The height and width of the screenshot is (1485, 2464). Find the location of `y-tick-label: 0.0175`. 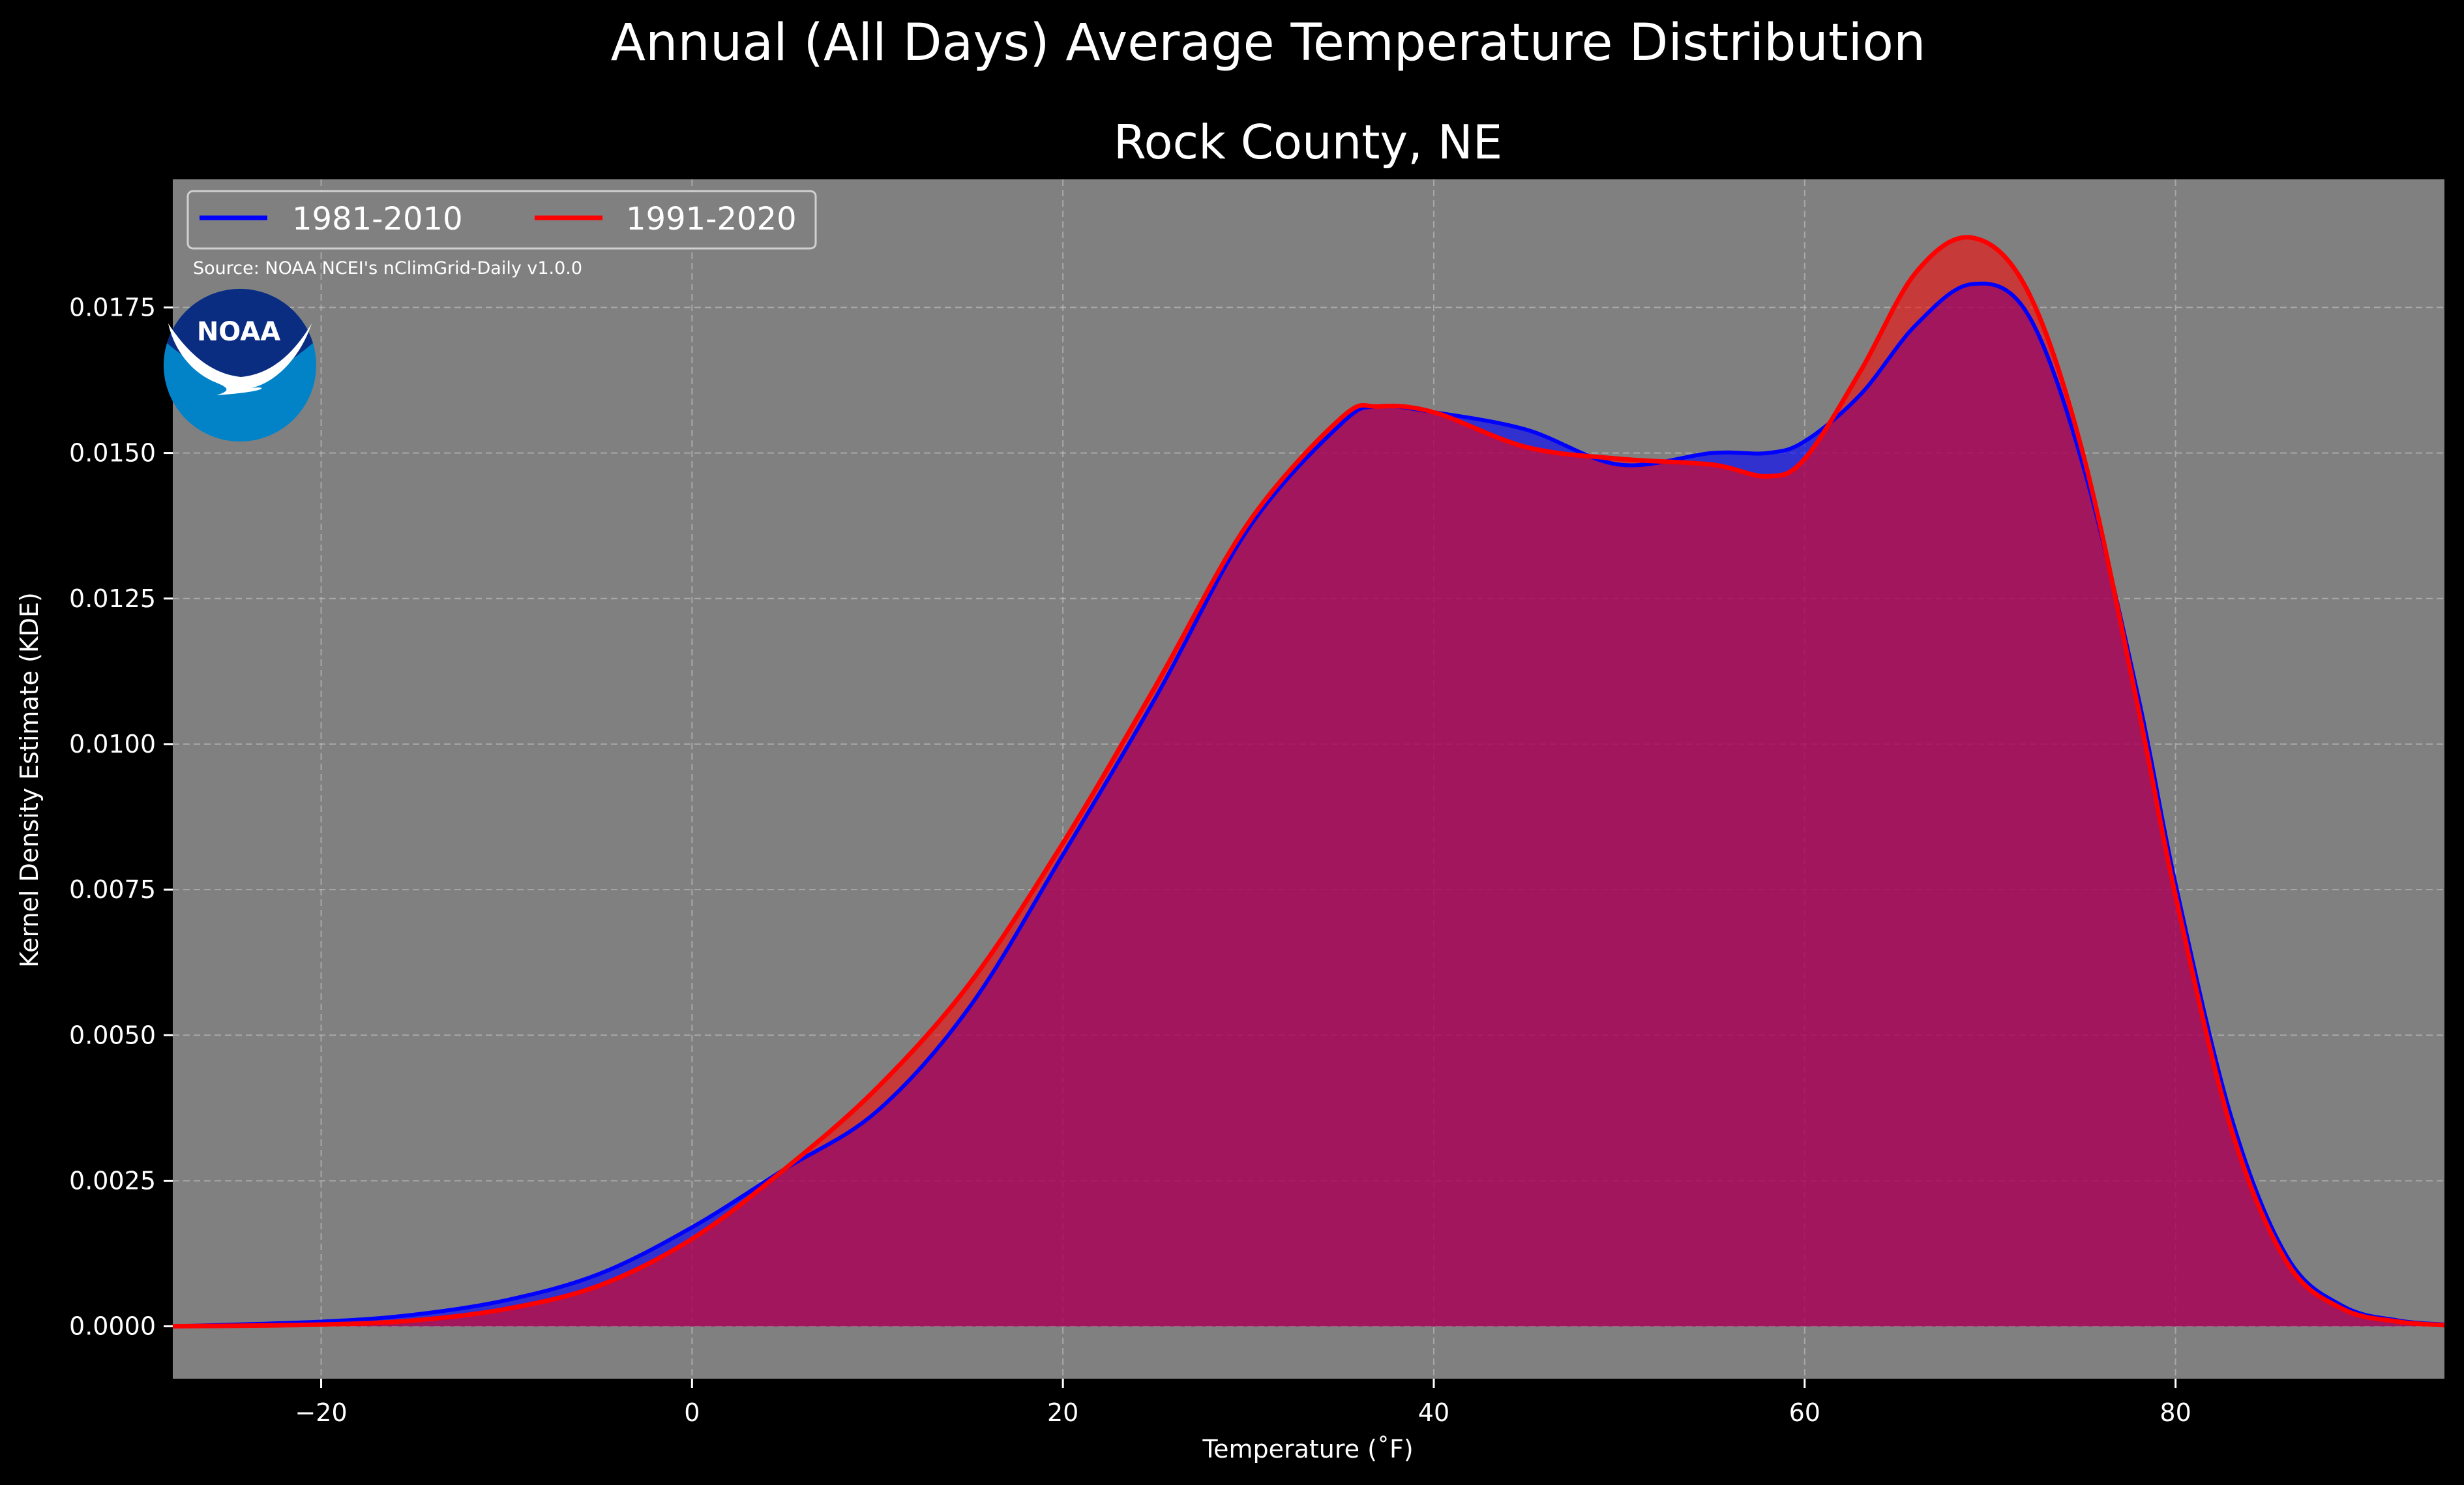

y-tick-label: 0.0175 is located at coordinates (112, 308).